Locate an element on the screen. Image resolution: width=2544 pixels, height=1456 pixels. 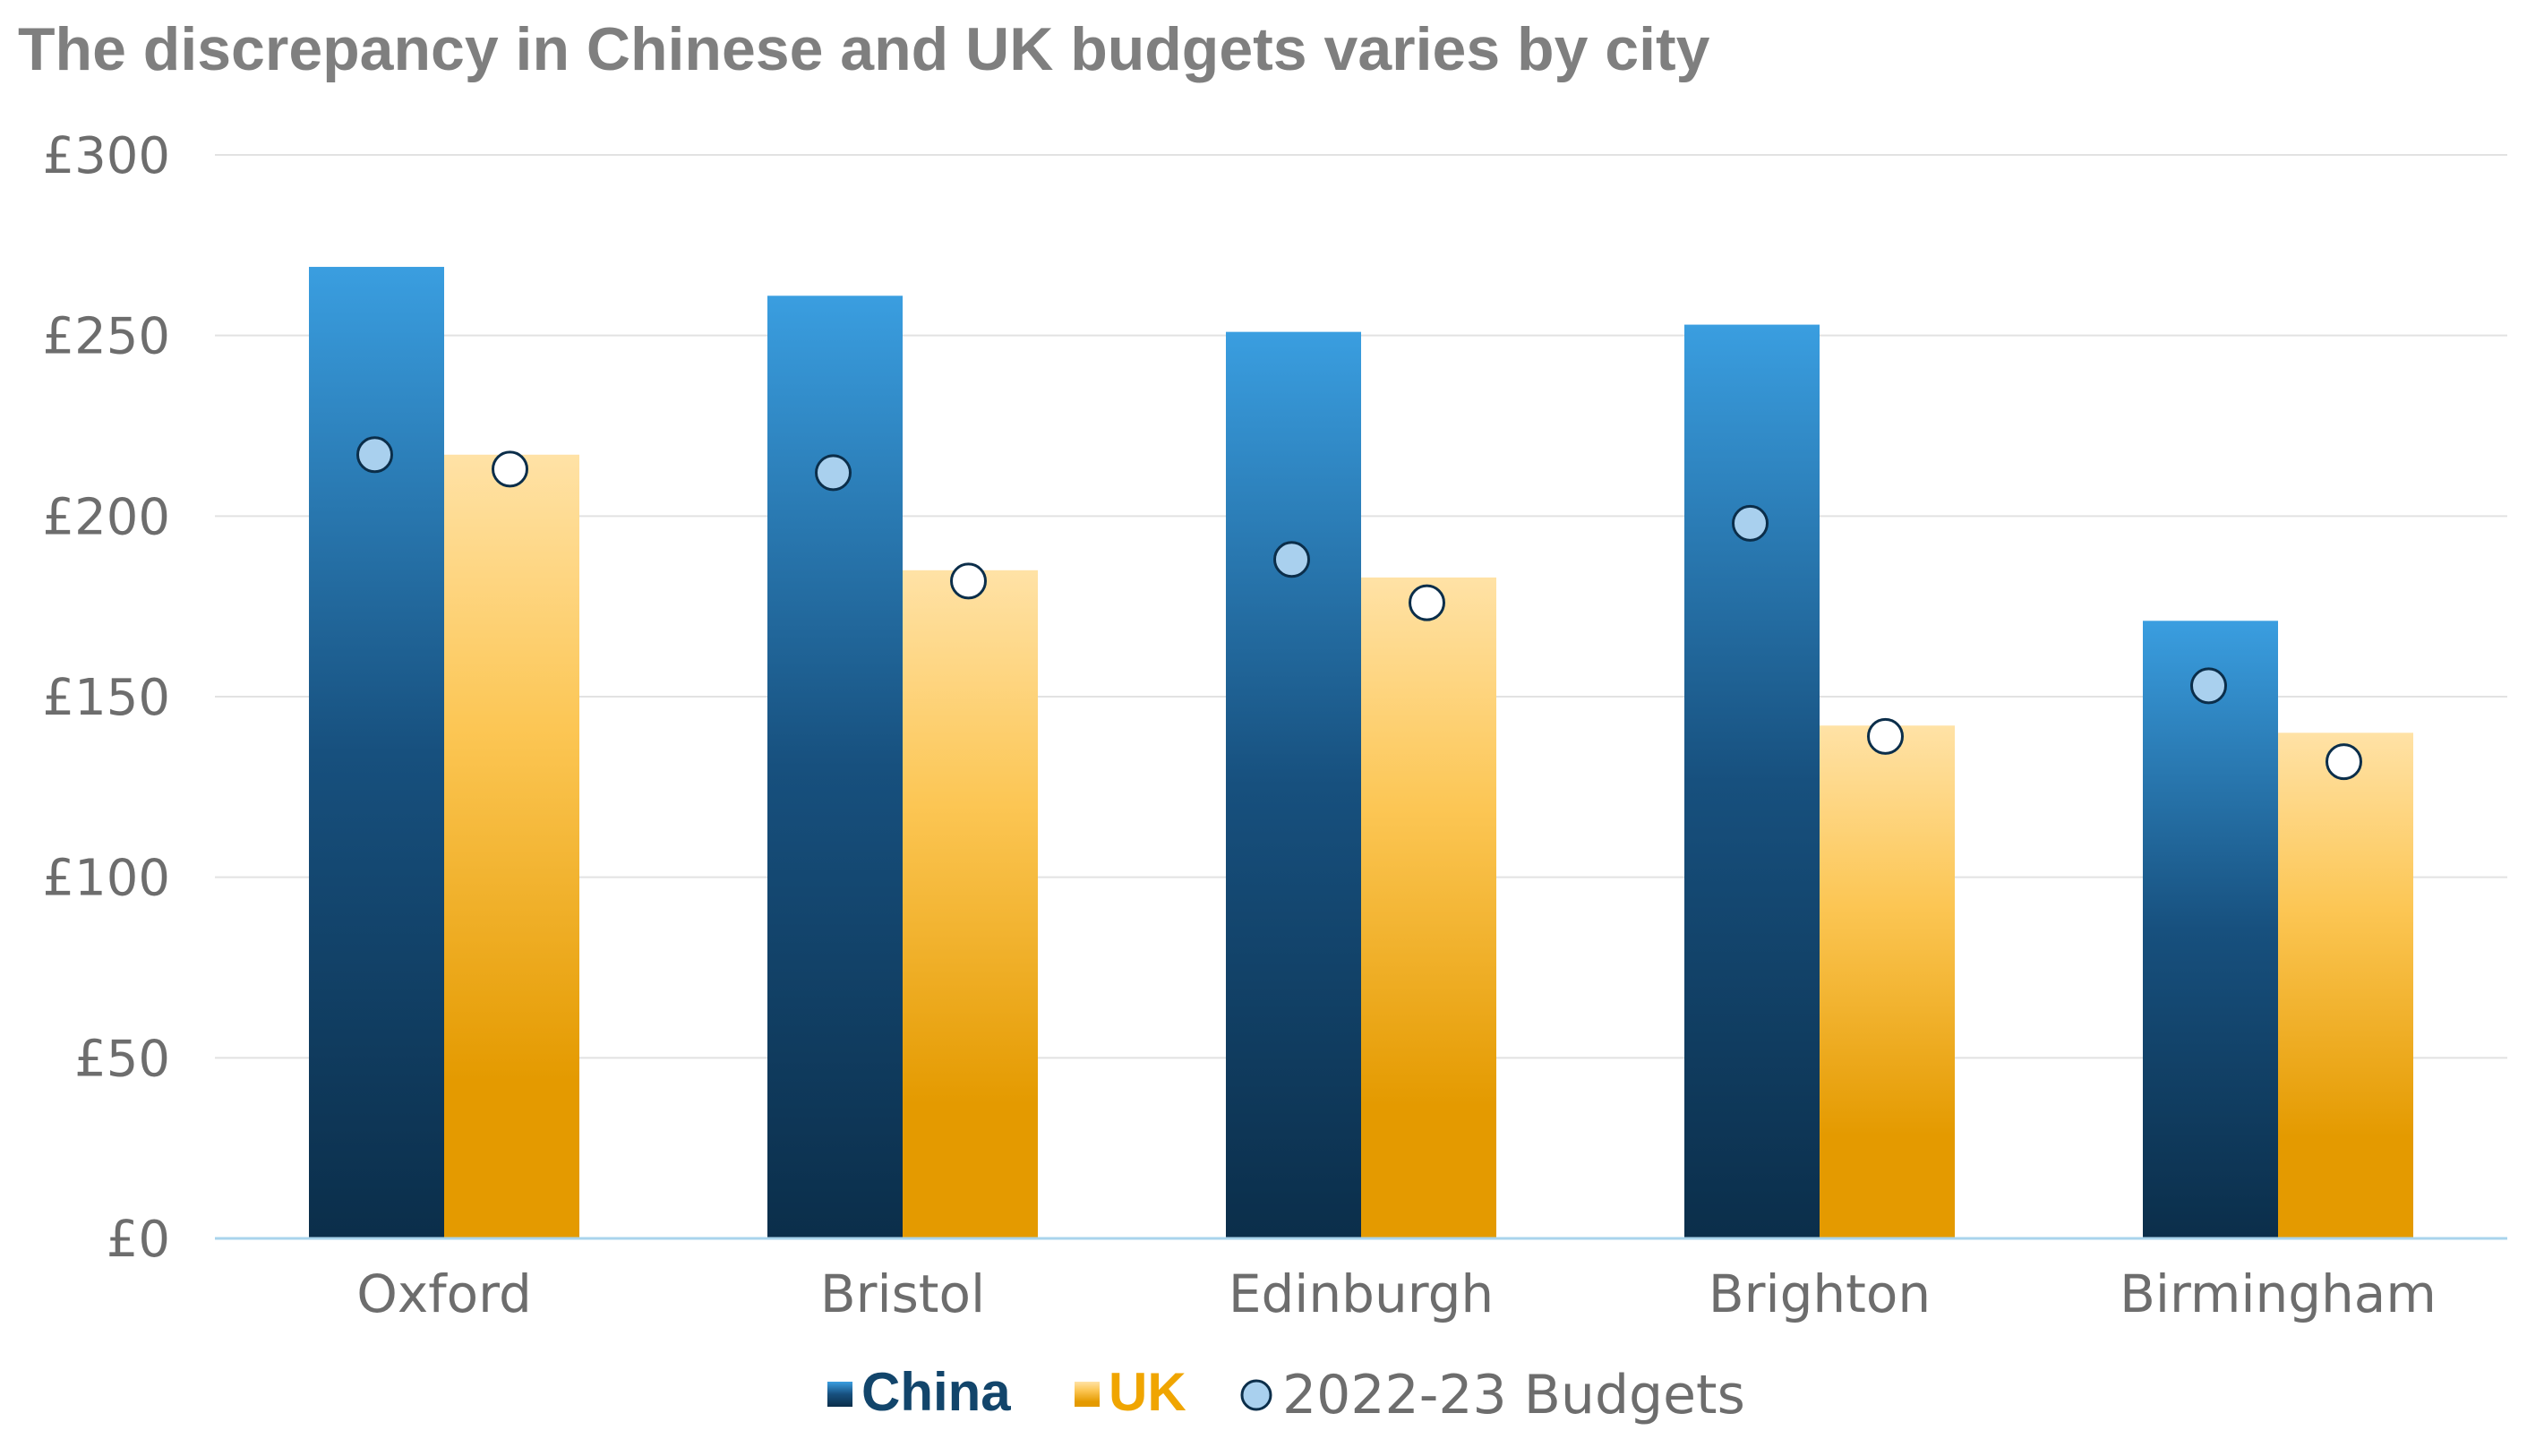
x-tick-label: Brighton is located at coordinates (1820, 1293).